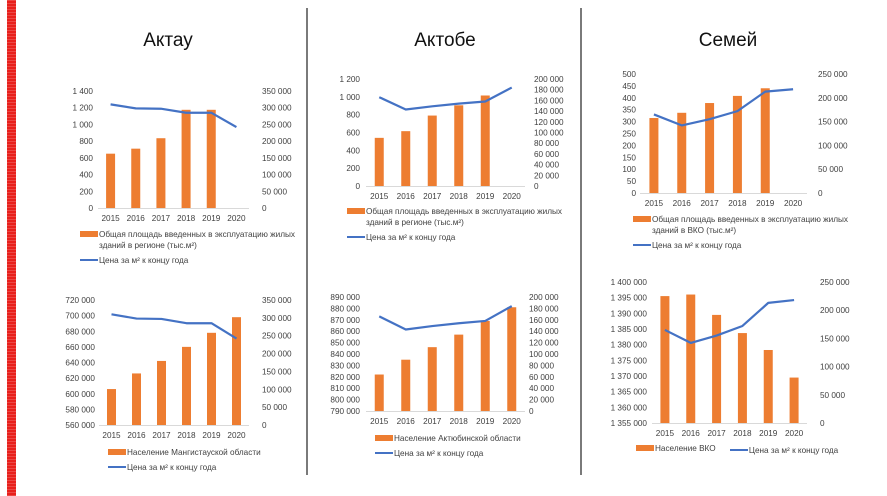 The height and width of the screenshot is (496, 887). What do you see at coordinates (728, 40) in the screenshot?
I see `city-title-semey: Семей` at bounding box center [728, 40].